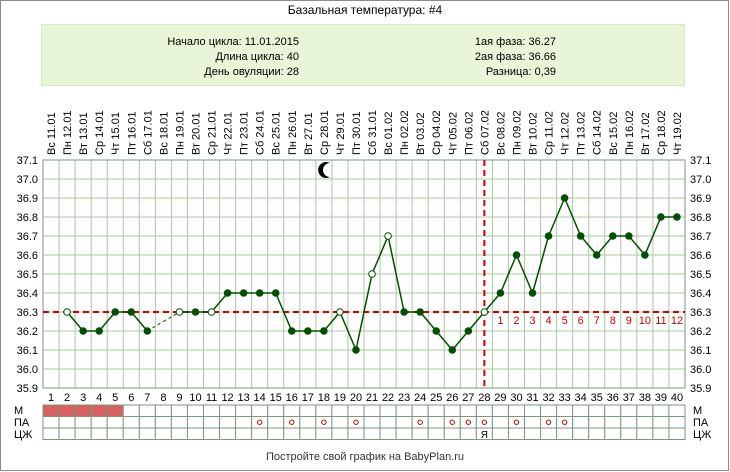  What do you see at coordinates (277, 133) in the screenshot?
I see `date-label: Вс 25.01` at bounding box center [277, 133].